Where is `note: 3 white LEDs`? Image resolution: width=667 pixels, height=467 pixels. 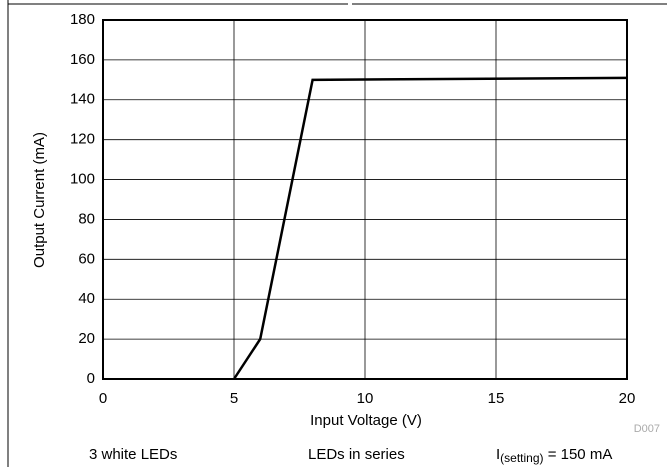 note: 3 white LEDs is located at coordinates (133, 454).